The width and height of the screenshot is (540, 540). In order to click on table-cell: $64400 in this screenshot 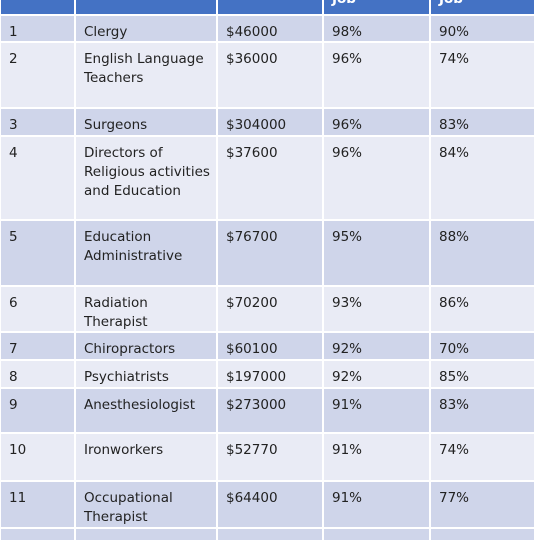, I will do `click(270, 504)`.